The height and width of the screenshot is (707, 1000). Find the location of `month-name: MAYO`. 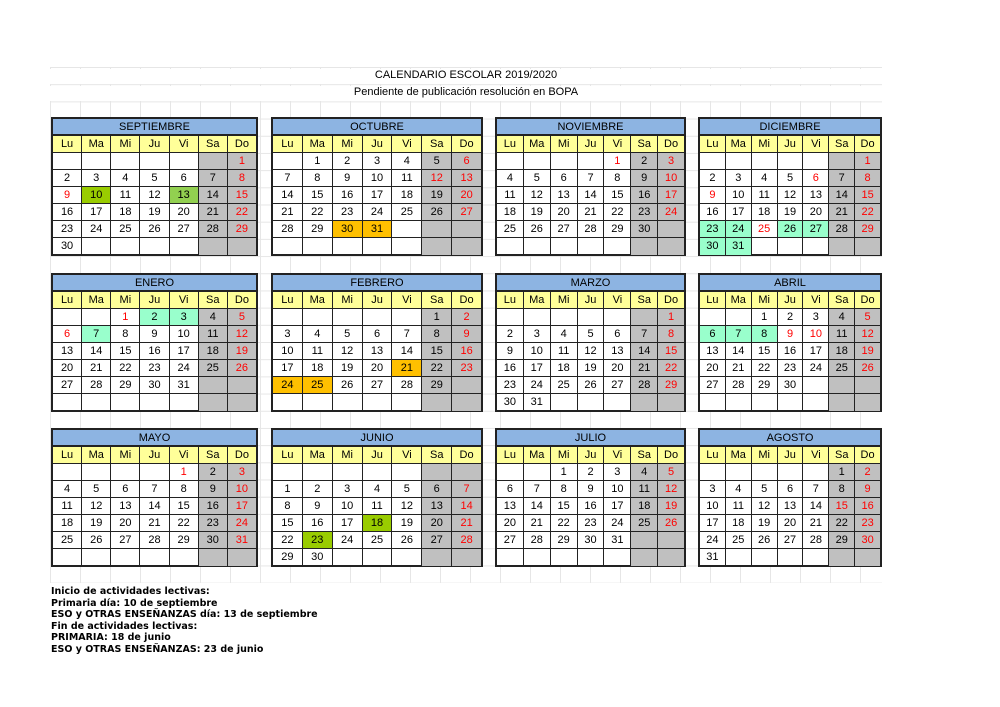

month-name: MAYO is located at coordinates (154, 438).